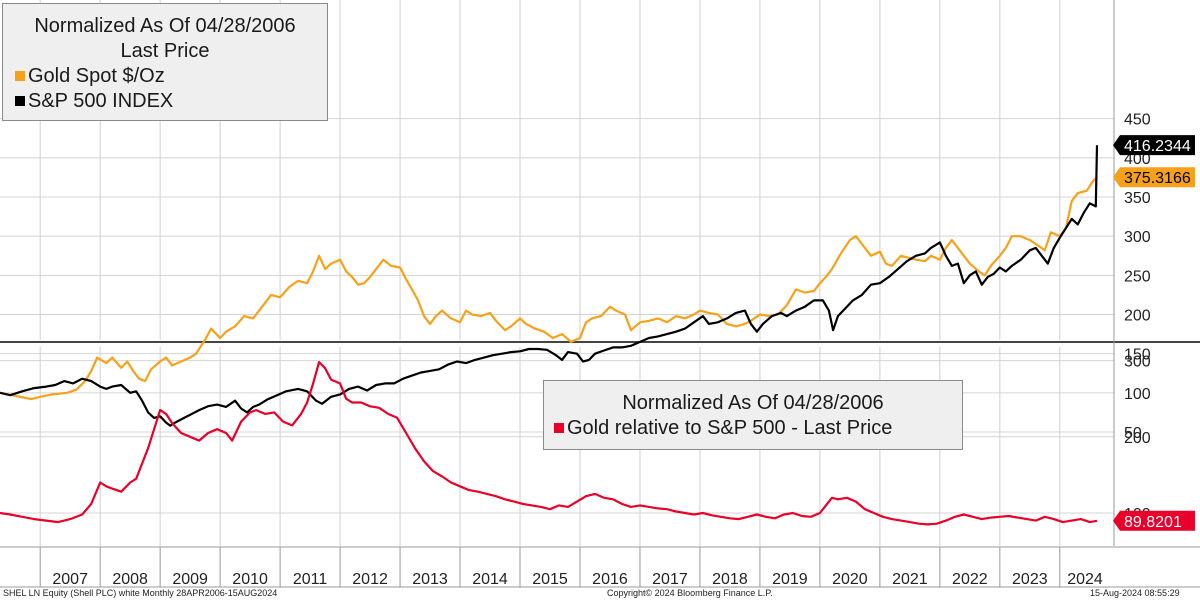 The image size is (1200, 603). I want to click on legend-label-ratio: Gold relative to S&P 500 - Last Price, so click(730, 428).